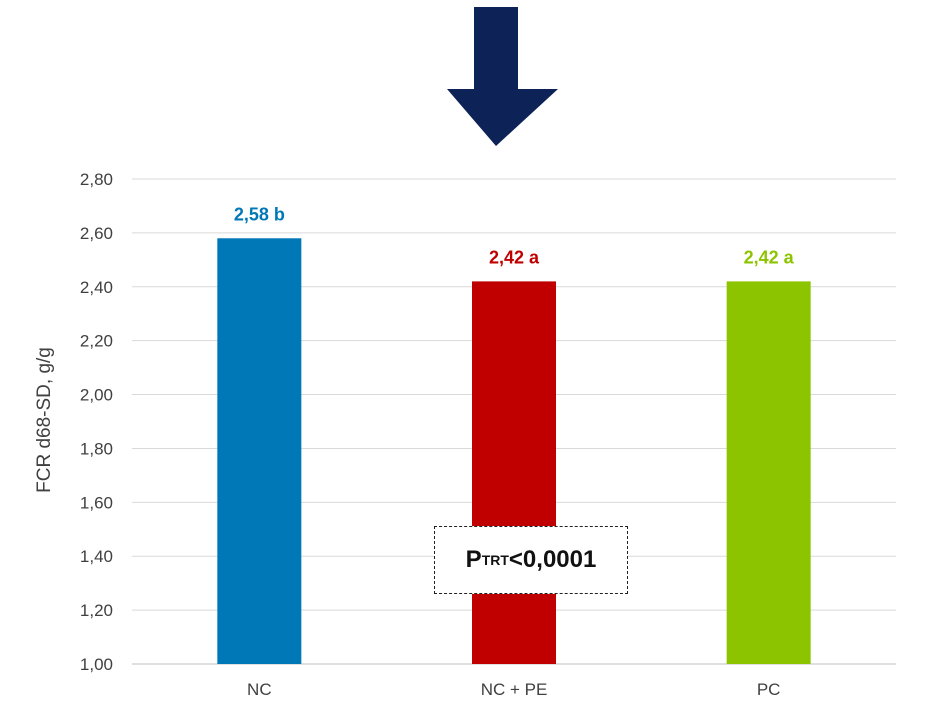 The width and height of the screenshot is (933, 705). Describe the element at coordinates (96, 448) in the screenshot. I see `y-tick-label: 1,80` at that location.